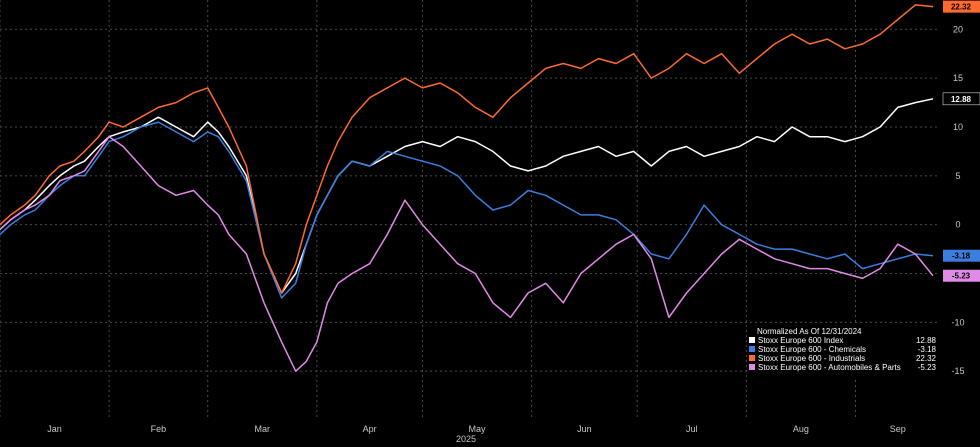 The height and width of the screenshot is (447, 980). I want to click on legend-series-name: Stoxx Europe 600 - Chemicals, so click(812, 349).